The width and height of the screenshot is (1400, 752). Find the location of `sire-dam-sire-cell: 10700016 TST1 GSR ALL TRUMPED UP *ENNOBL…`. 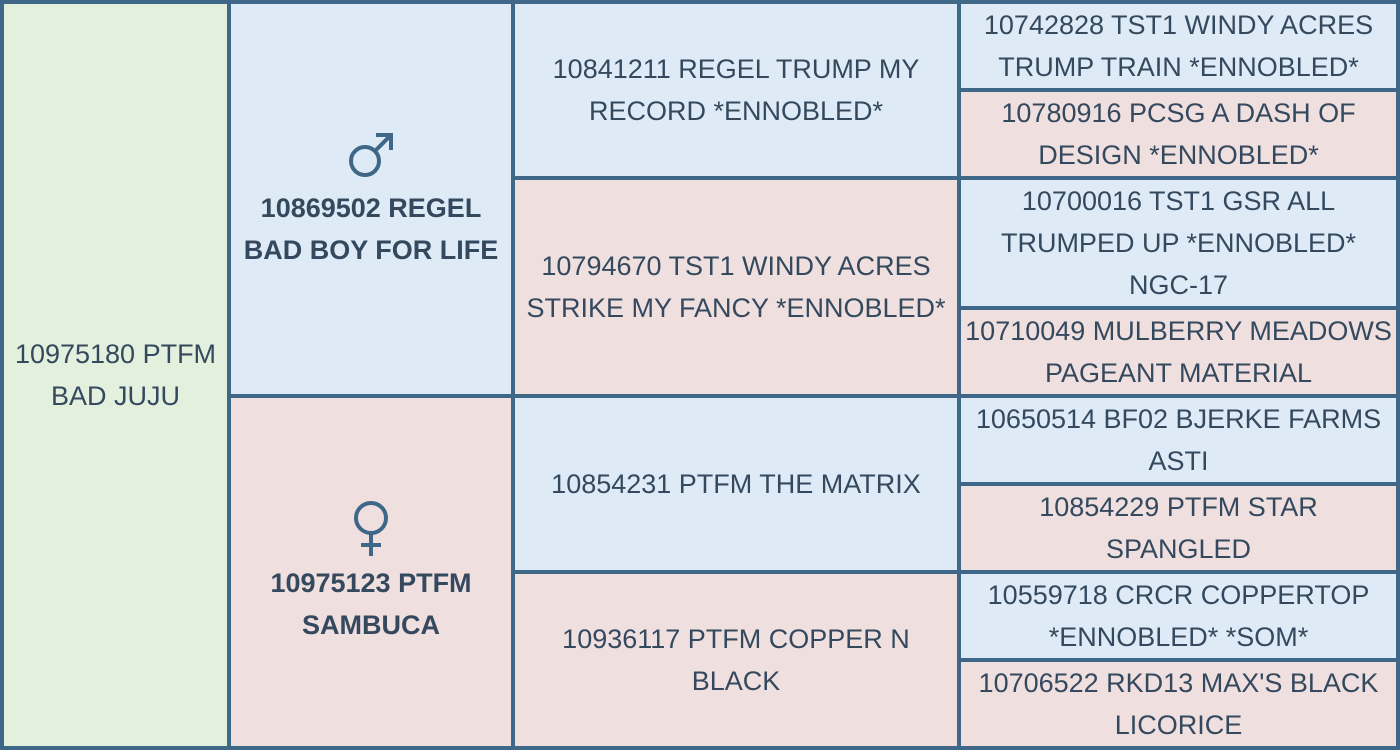

sire-dam-sire-cell: 10700016 TST1 GSR ALL TRUMPED UP *ENNOBL… is located at coordinates (1178, 243).